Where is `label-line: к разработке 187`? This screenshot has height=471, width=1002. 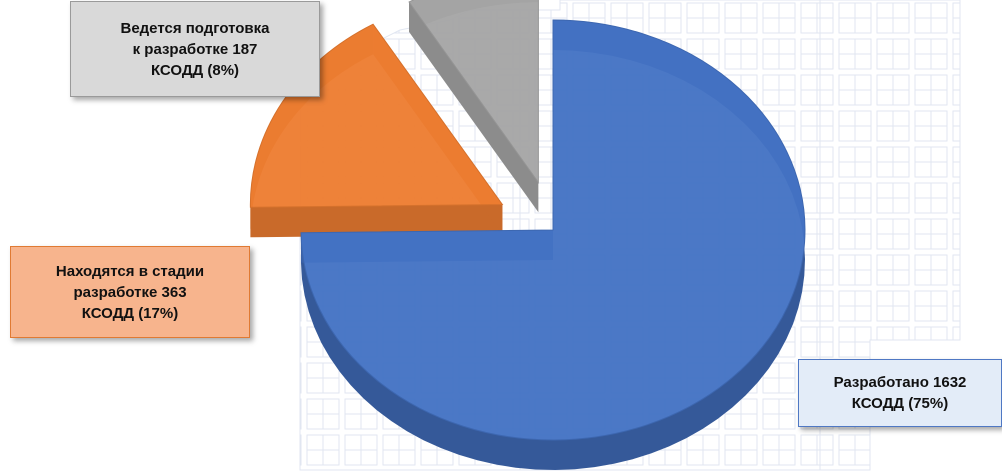
label-line: к разработке 187 is located at coordinates (195, 49).